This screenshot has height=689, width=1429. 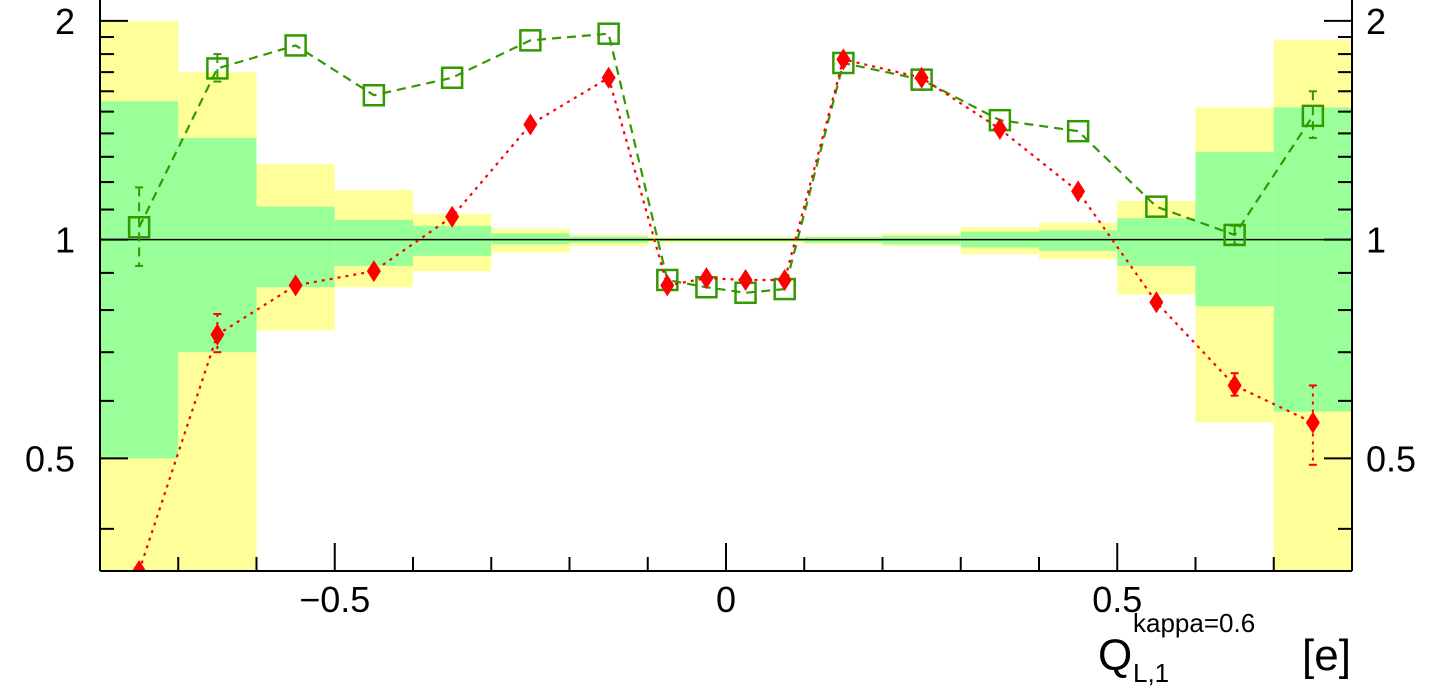 What do you see at coordinates (1194, 623) in the screenshot?
I see `x-axis-title-superscript: kappa=0.6` at bounding box center [1194, 623].